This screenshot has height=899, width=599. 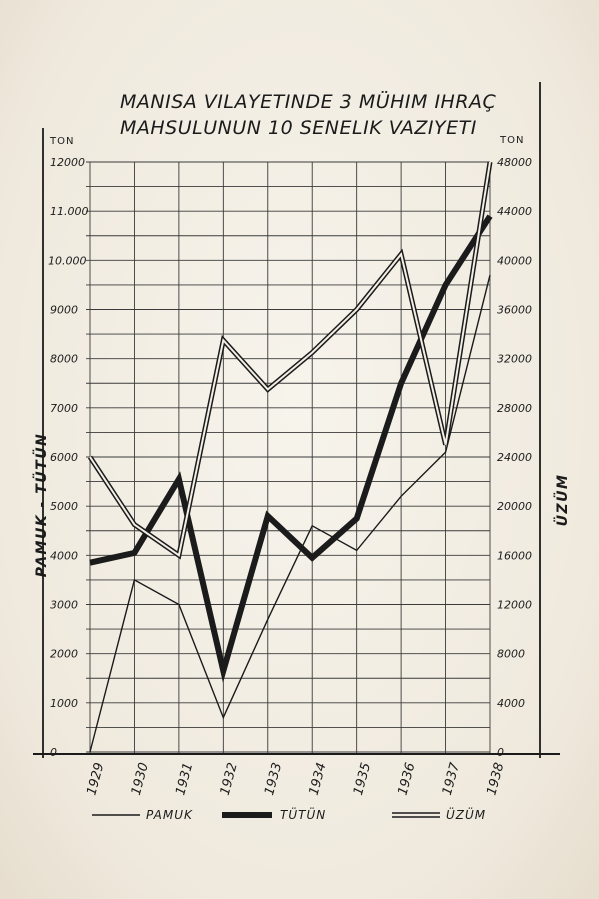 I want to click on right-tick-label: 20000, so click(x=514, y=506).